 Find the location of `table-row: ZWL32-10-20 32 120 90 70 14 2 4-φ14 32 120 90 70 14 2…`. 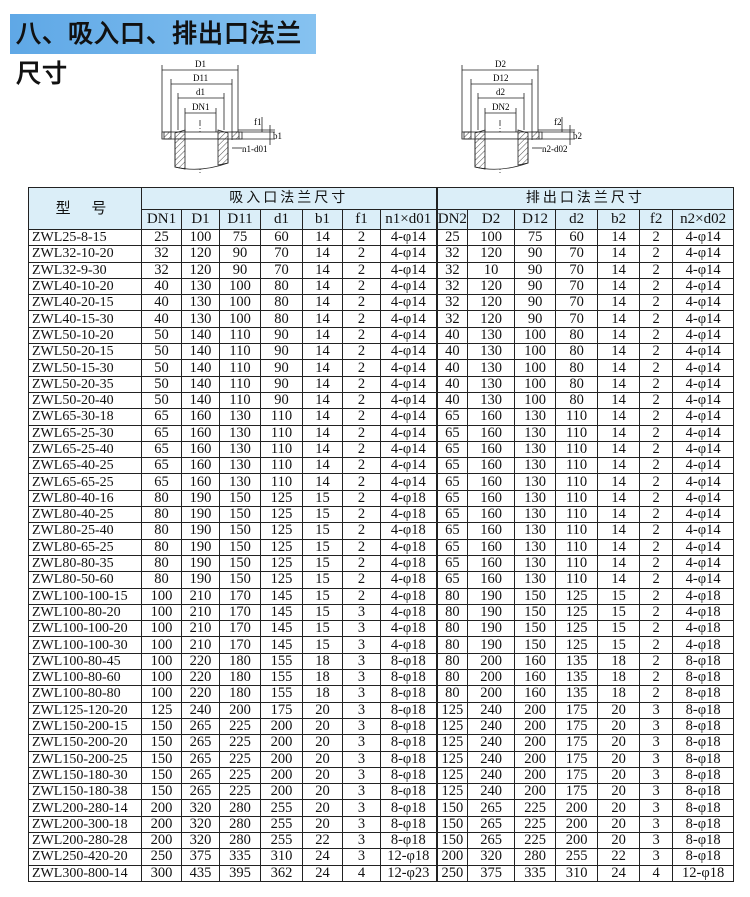

table-row: ZWL32-10-20 32 120 90 70 14 2 4-φ14 32 120 90 70 14 2… is located at coordinates (381, 254).